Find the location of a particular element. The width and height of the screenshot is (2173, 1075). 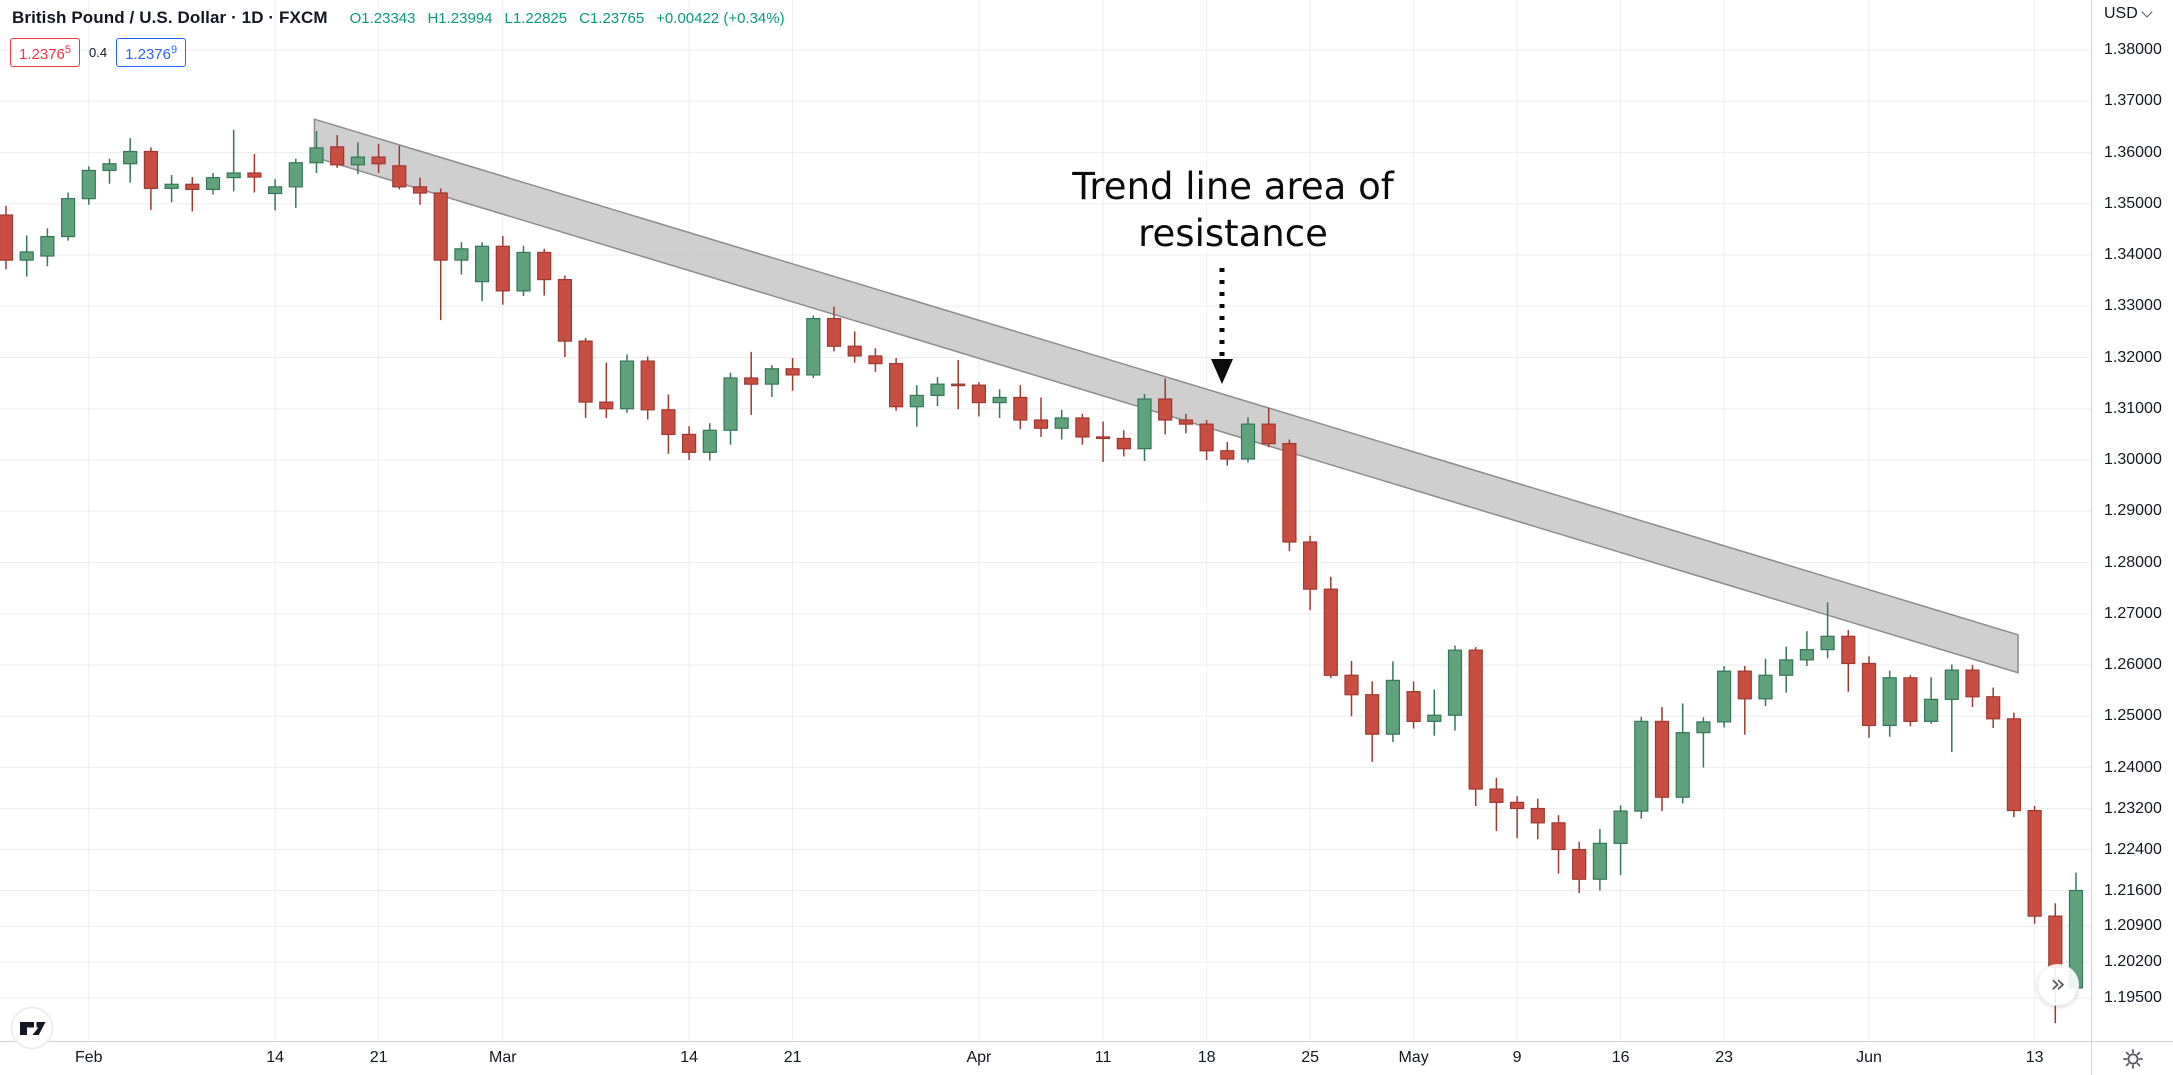

price-axis-label: 1.29000 is located at coordinates (2133, 511).